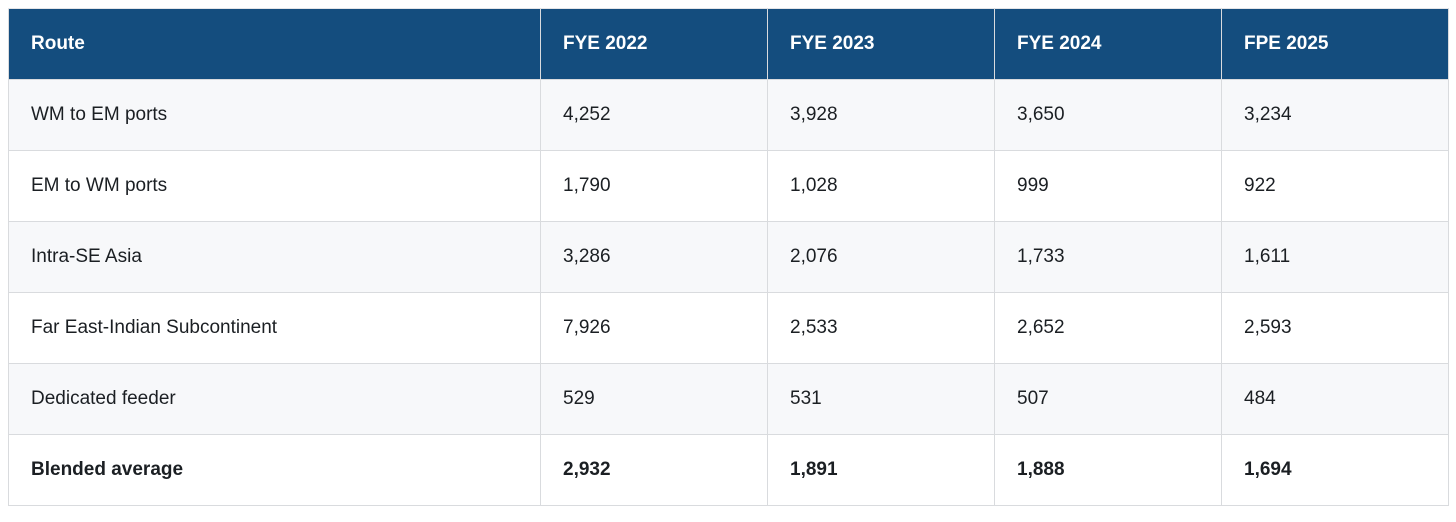 The image size is (1456, 522). I want to click on value-cell: 922, so click(1335, 186).